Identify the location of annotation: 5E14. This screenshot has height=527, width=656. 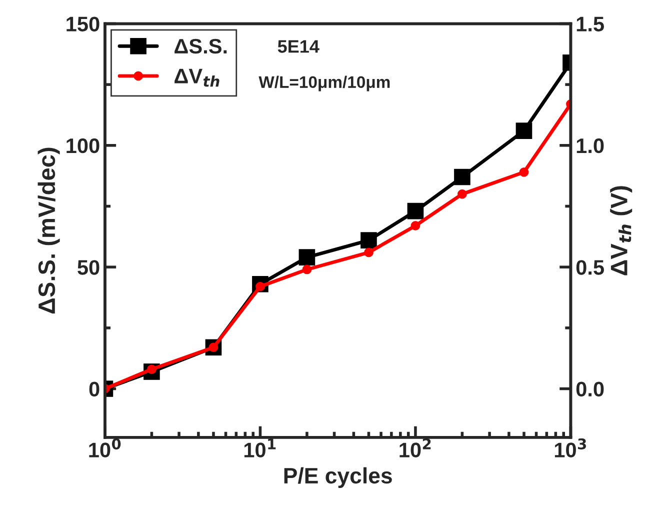
(299, 46).